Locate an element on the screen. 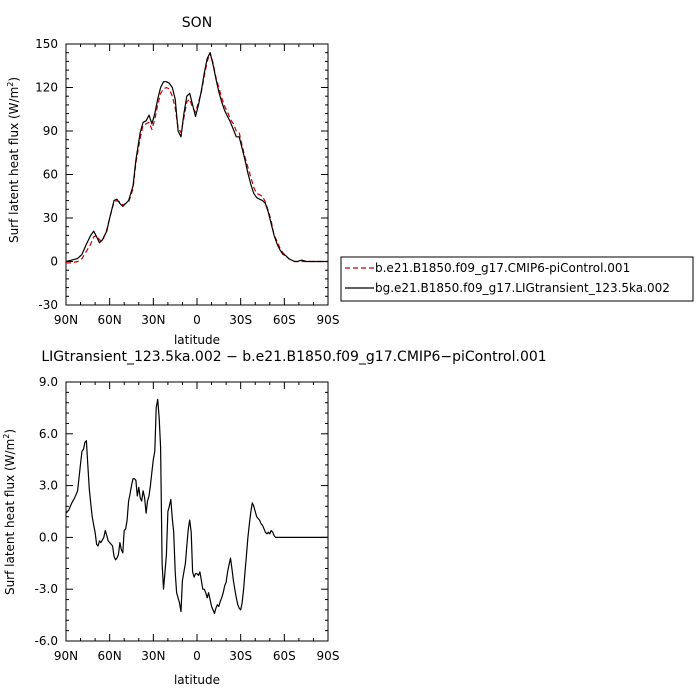 This screenshot has width=700, height=700. y-tick-label: -3.0 is located at coordinates (46, 589).